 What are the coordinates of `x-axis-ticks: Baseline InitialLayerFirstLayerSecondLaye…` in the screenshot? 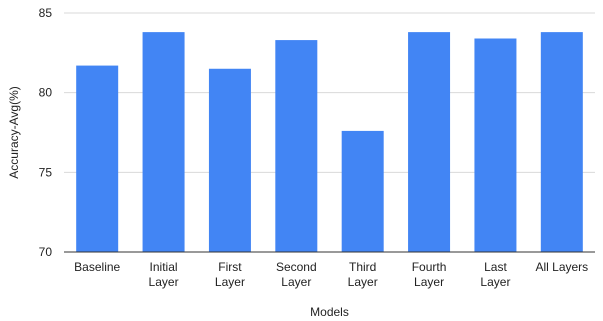 It's located at (331, 274).